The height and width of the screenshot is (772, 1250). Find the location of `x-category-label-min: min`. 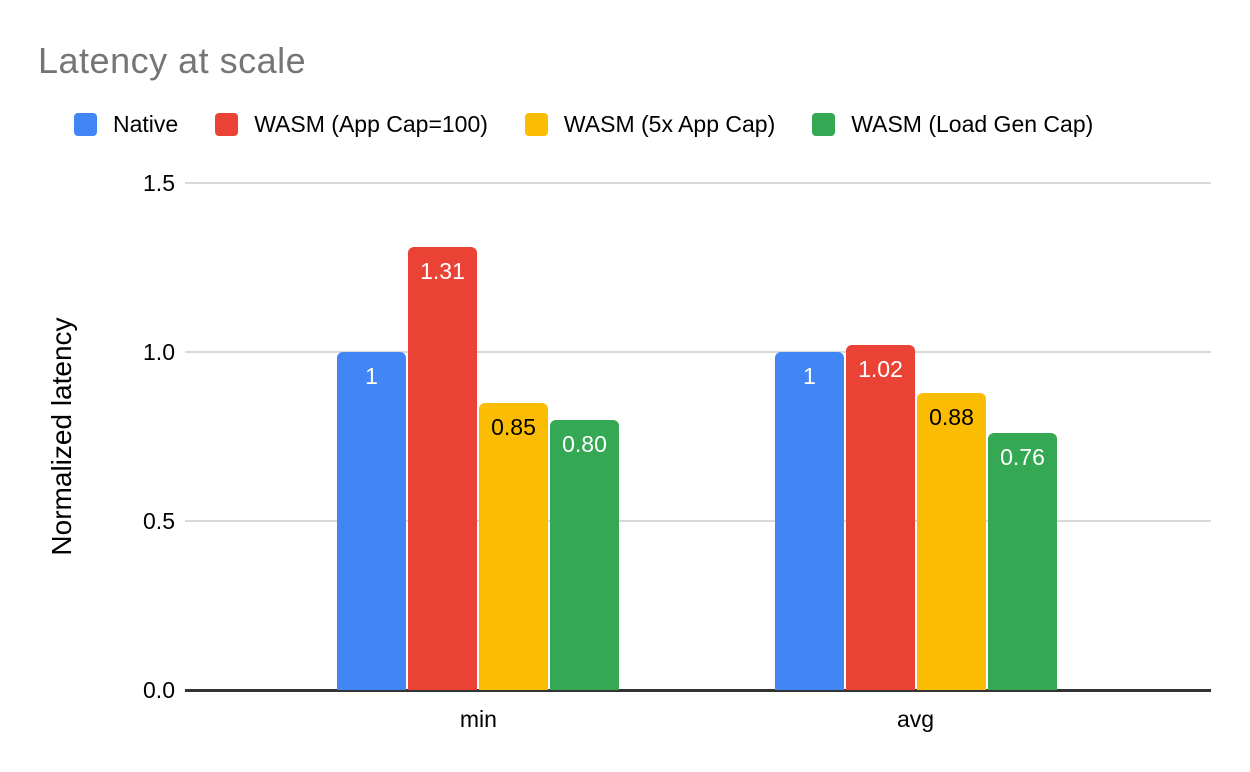

x-category-label-min: min is located at coordinates (478, 719).